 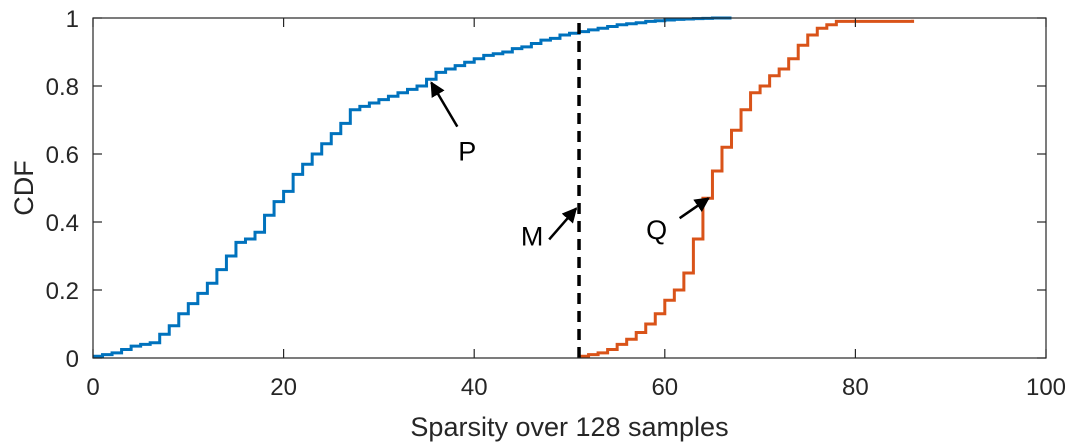 I want to click on x-tick-label: 20, so click(x=283, y=387).